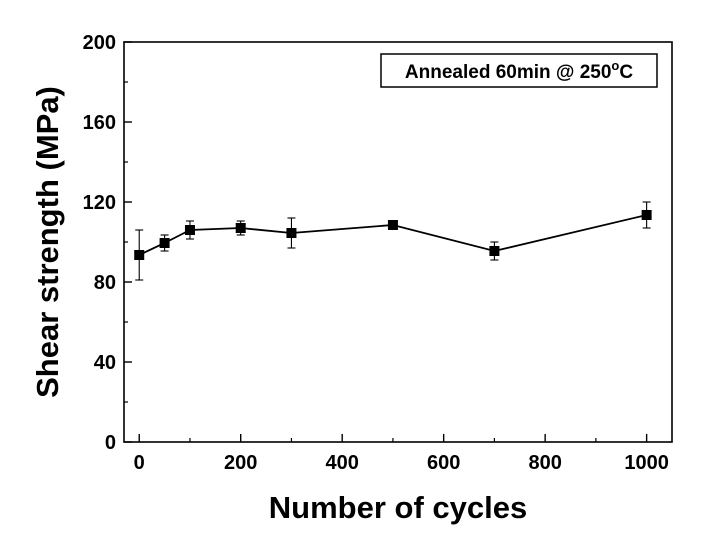 The width and height of the screenshot is (706, 546). Describe the element at coordinates (398, 507) in the screenshot. I see `x-axis-title: Number of cycles` at that location.